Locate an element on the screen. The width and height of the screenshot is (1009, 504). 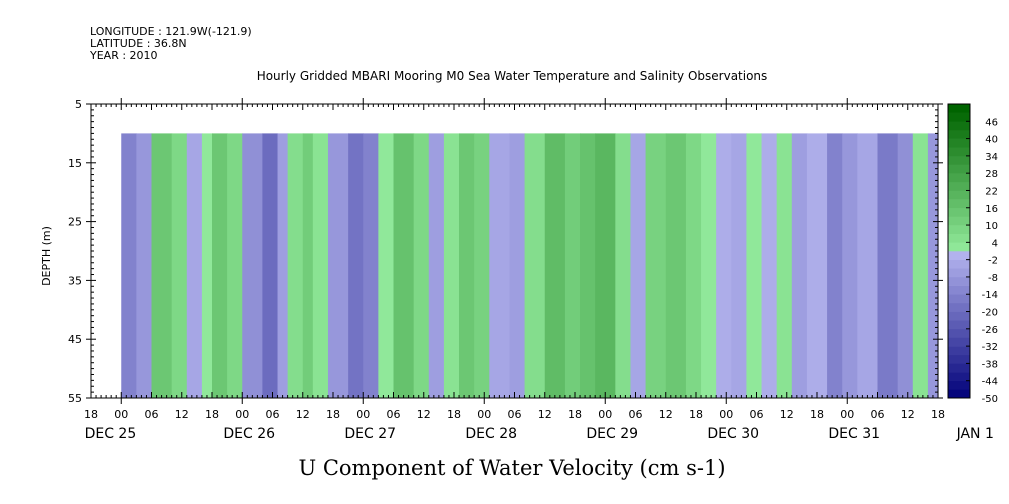
colorbar-label: -38 is located at coordinates (990, 364).